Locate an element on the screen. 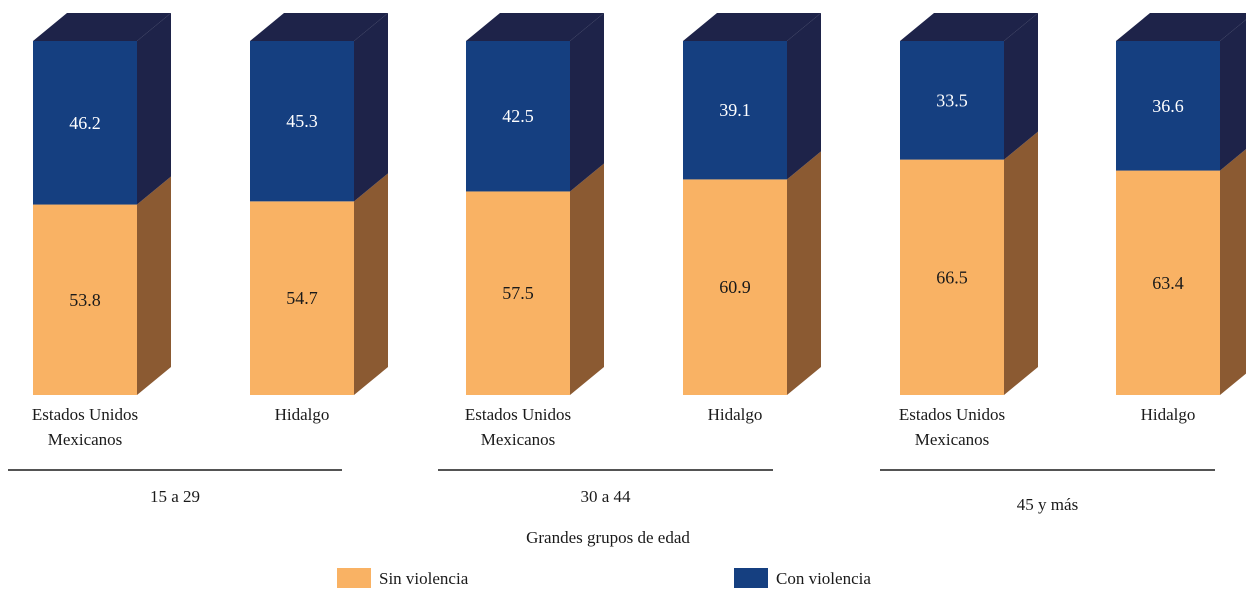  data-label-con-violencia: 36.6 is located at coordinates (1168, 106).